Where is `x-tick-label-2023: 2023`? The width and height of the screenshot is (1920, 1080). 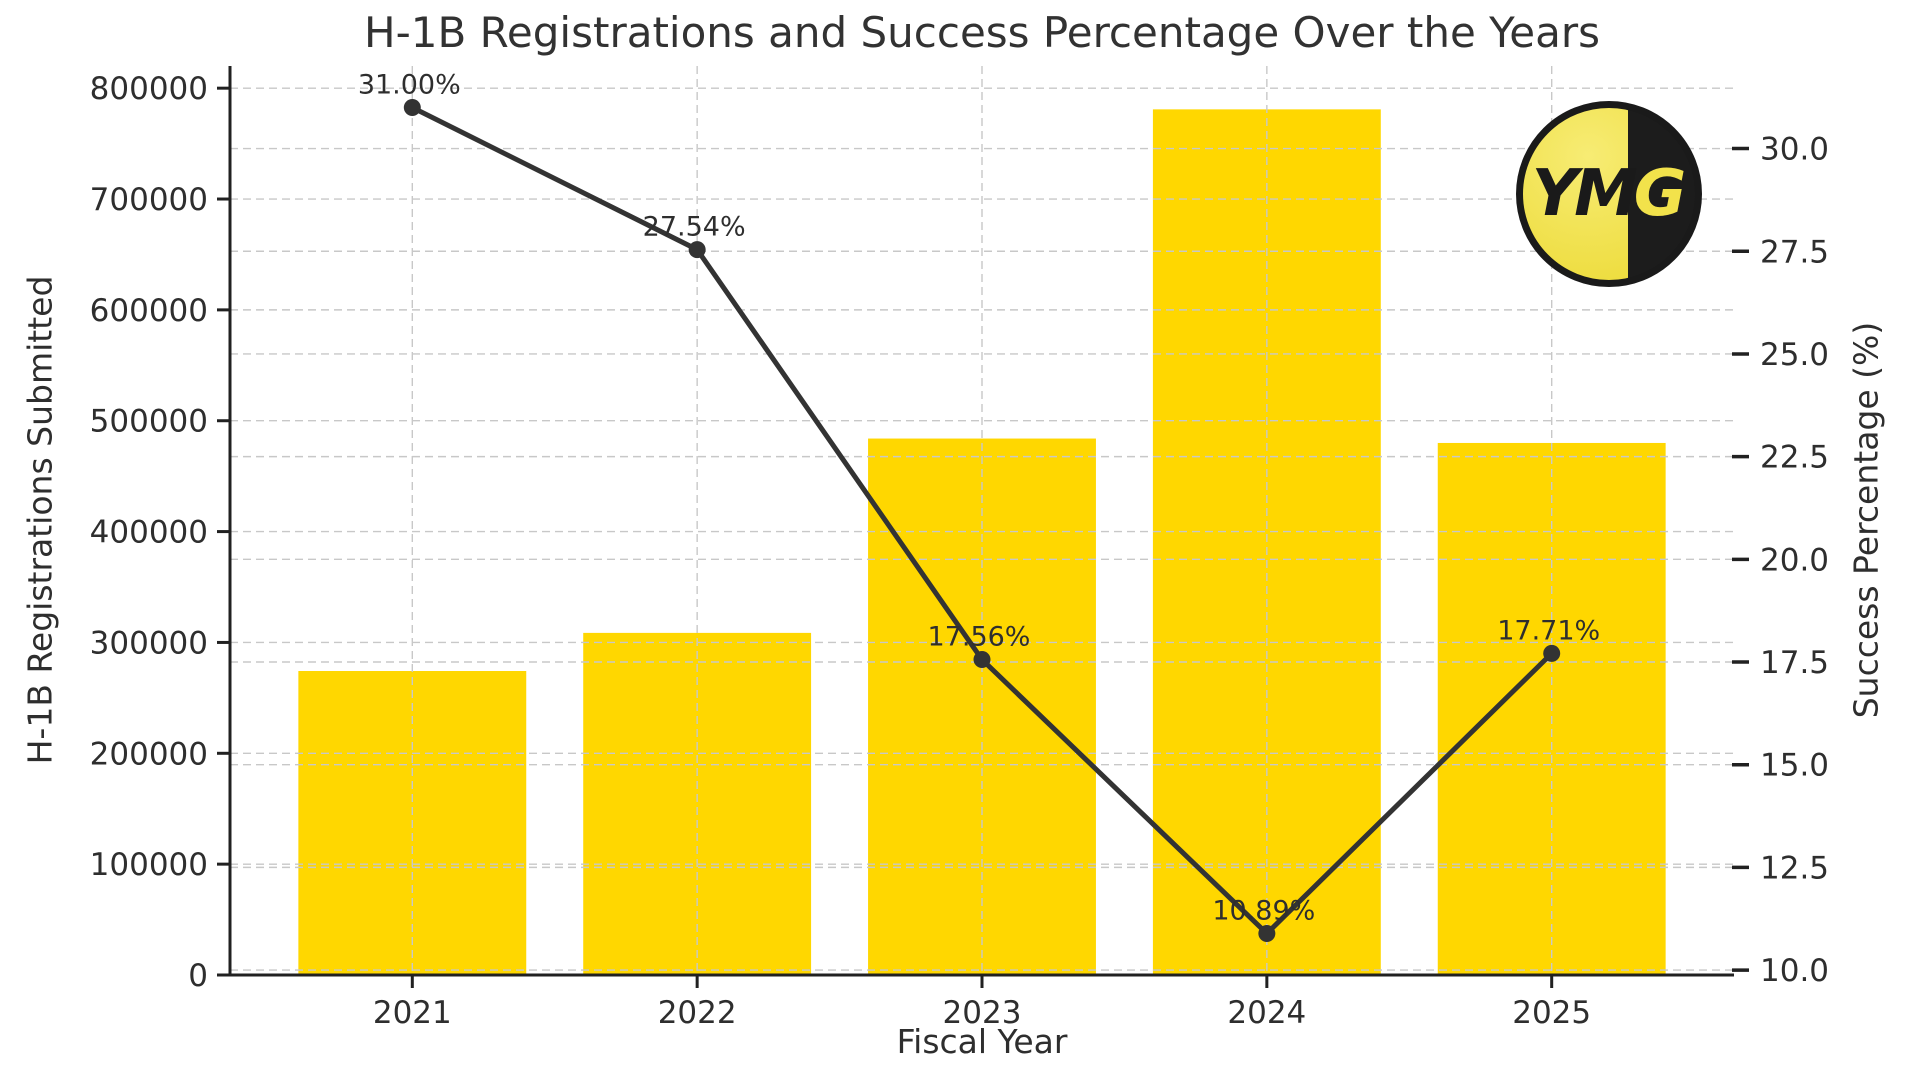 x-tick-label-2023: 2023 is located at coordinates (982, 1013).